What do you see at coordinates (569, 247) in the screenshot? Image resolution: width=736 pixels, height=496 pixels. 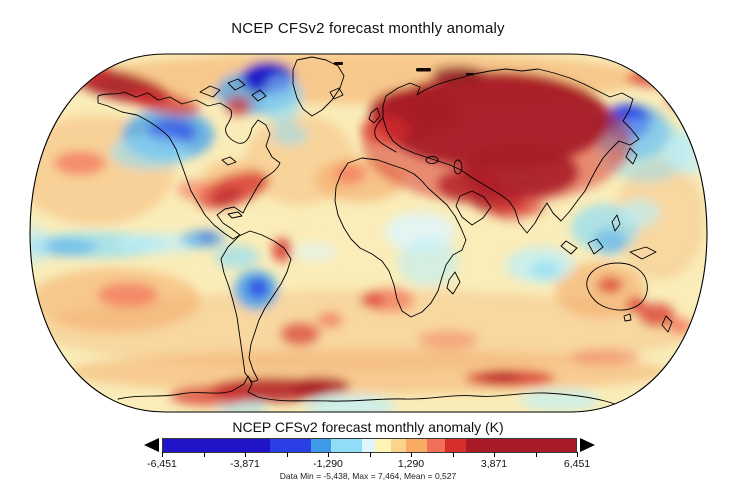 I see `coastline-sumatra` at bounding box center [569, 247].